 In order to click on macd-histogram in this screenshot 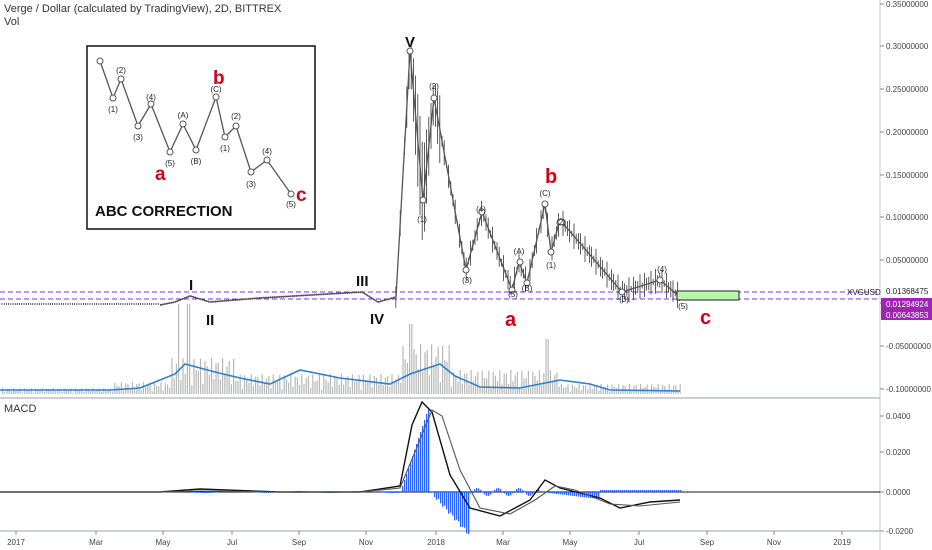, I will do `click(421, 471)`.